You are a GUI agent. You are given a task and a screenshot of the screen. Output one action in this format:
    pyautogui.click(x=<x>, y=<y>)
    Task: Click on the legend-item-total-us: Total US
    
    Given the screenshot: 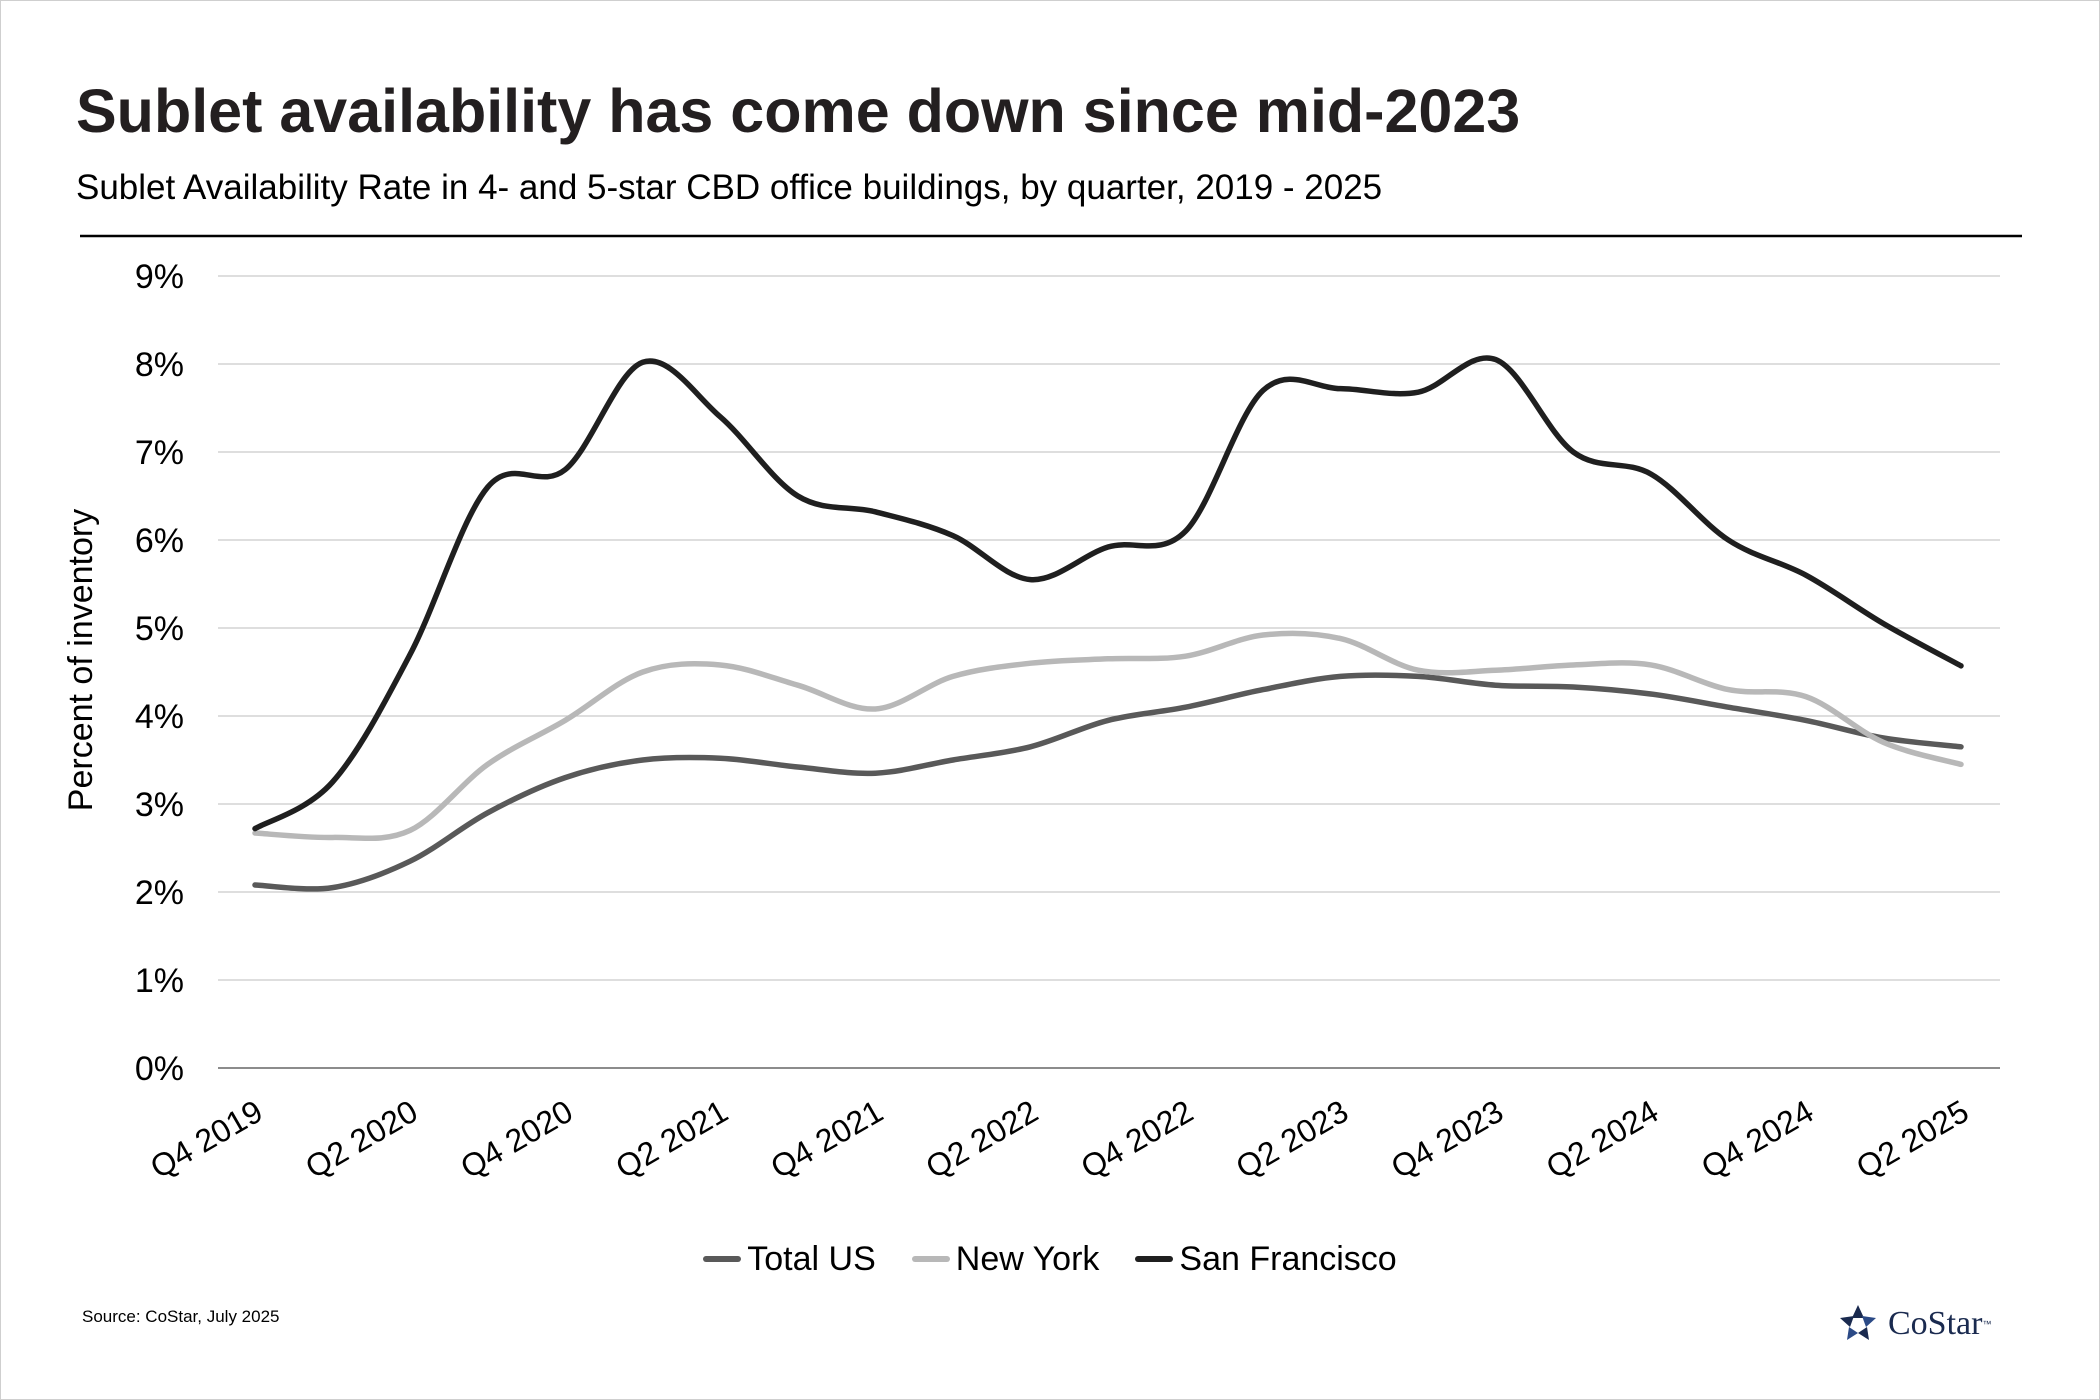 What is the action you would take?
    pyautogui.click(x=789, y=1259)
    